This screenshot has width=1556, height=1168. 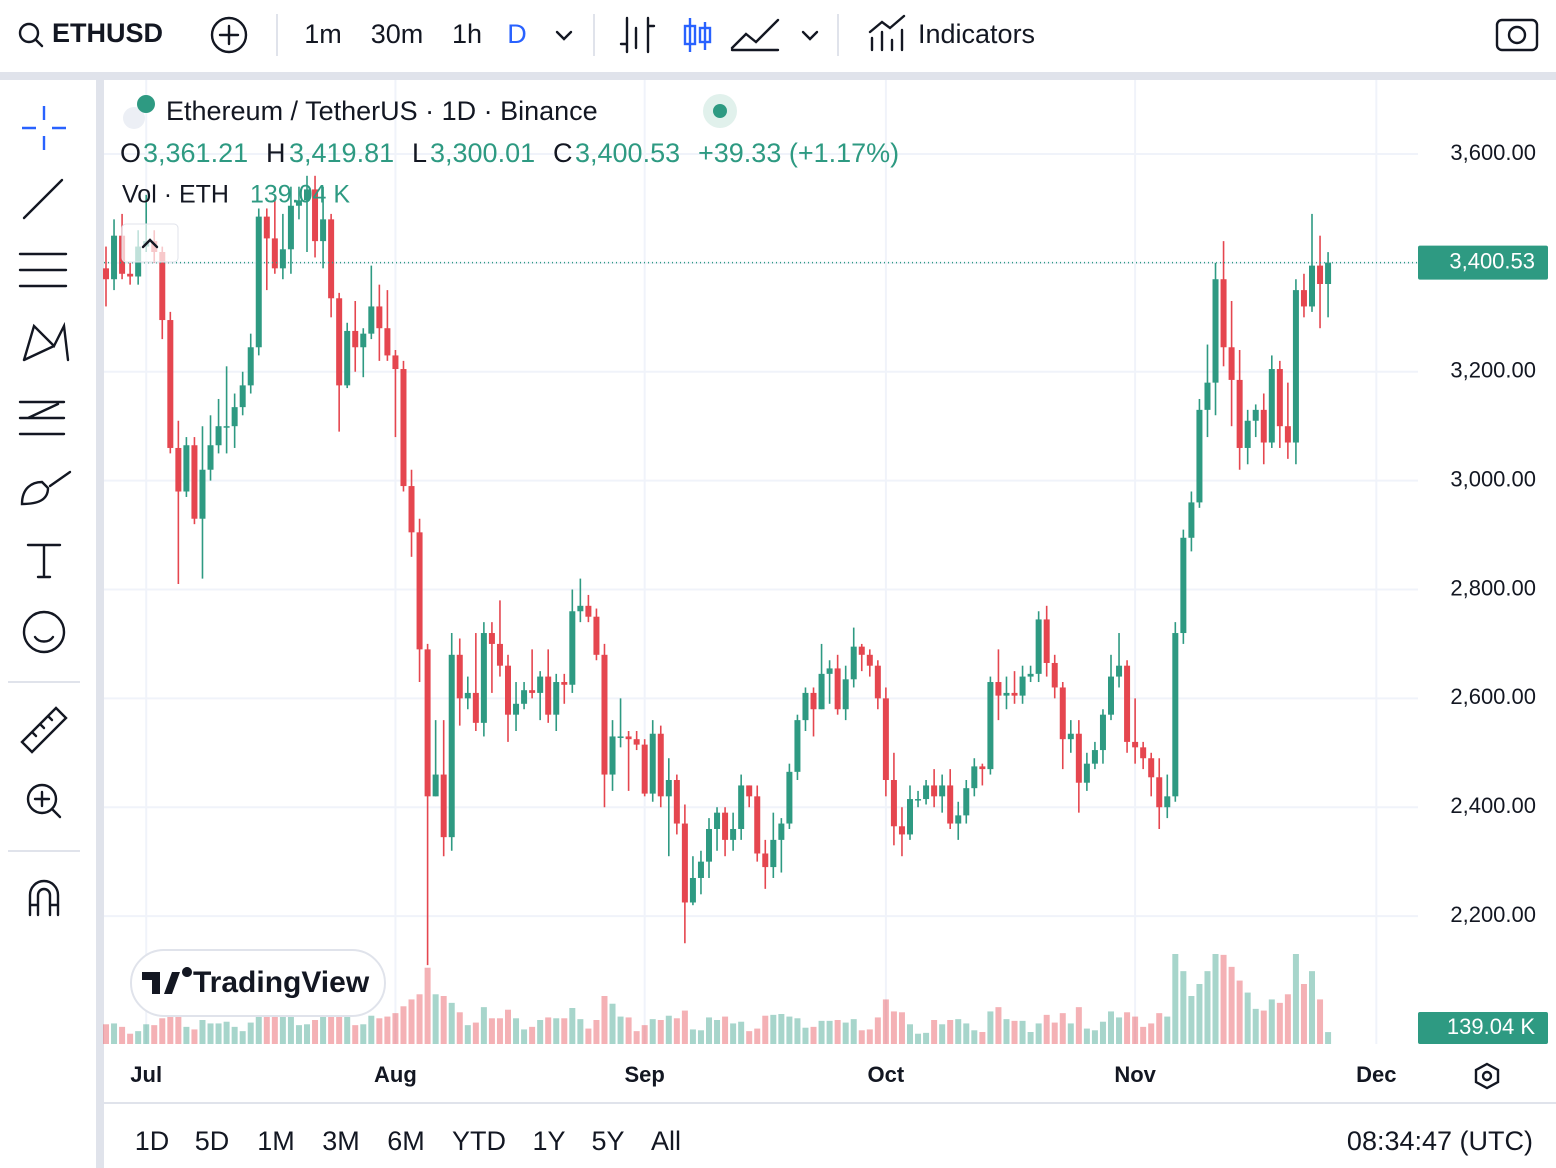 I want to click on range-button: 5D, so click(x=212, y=1141).